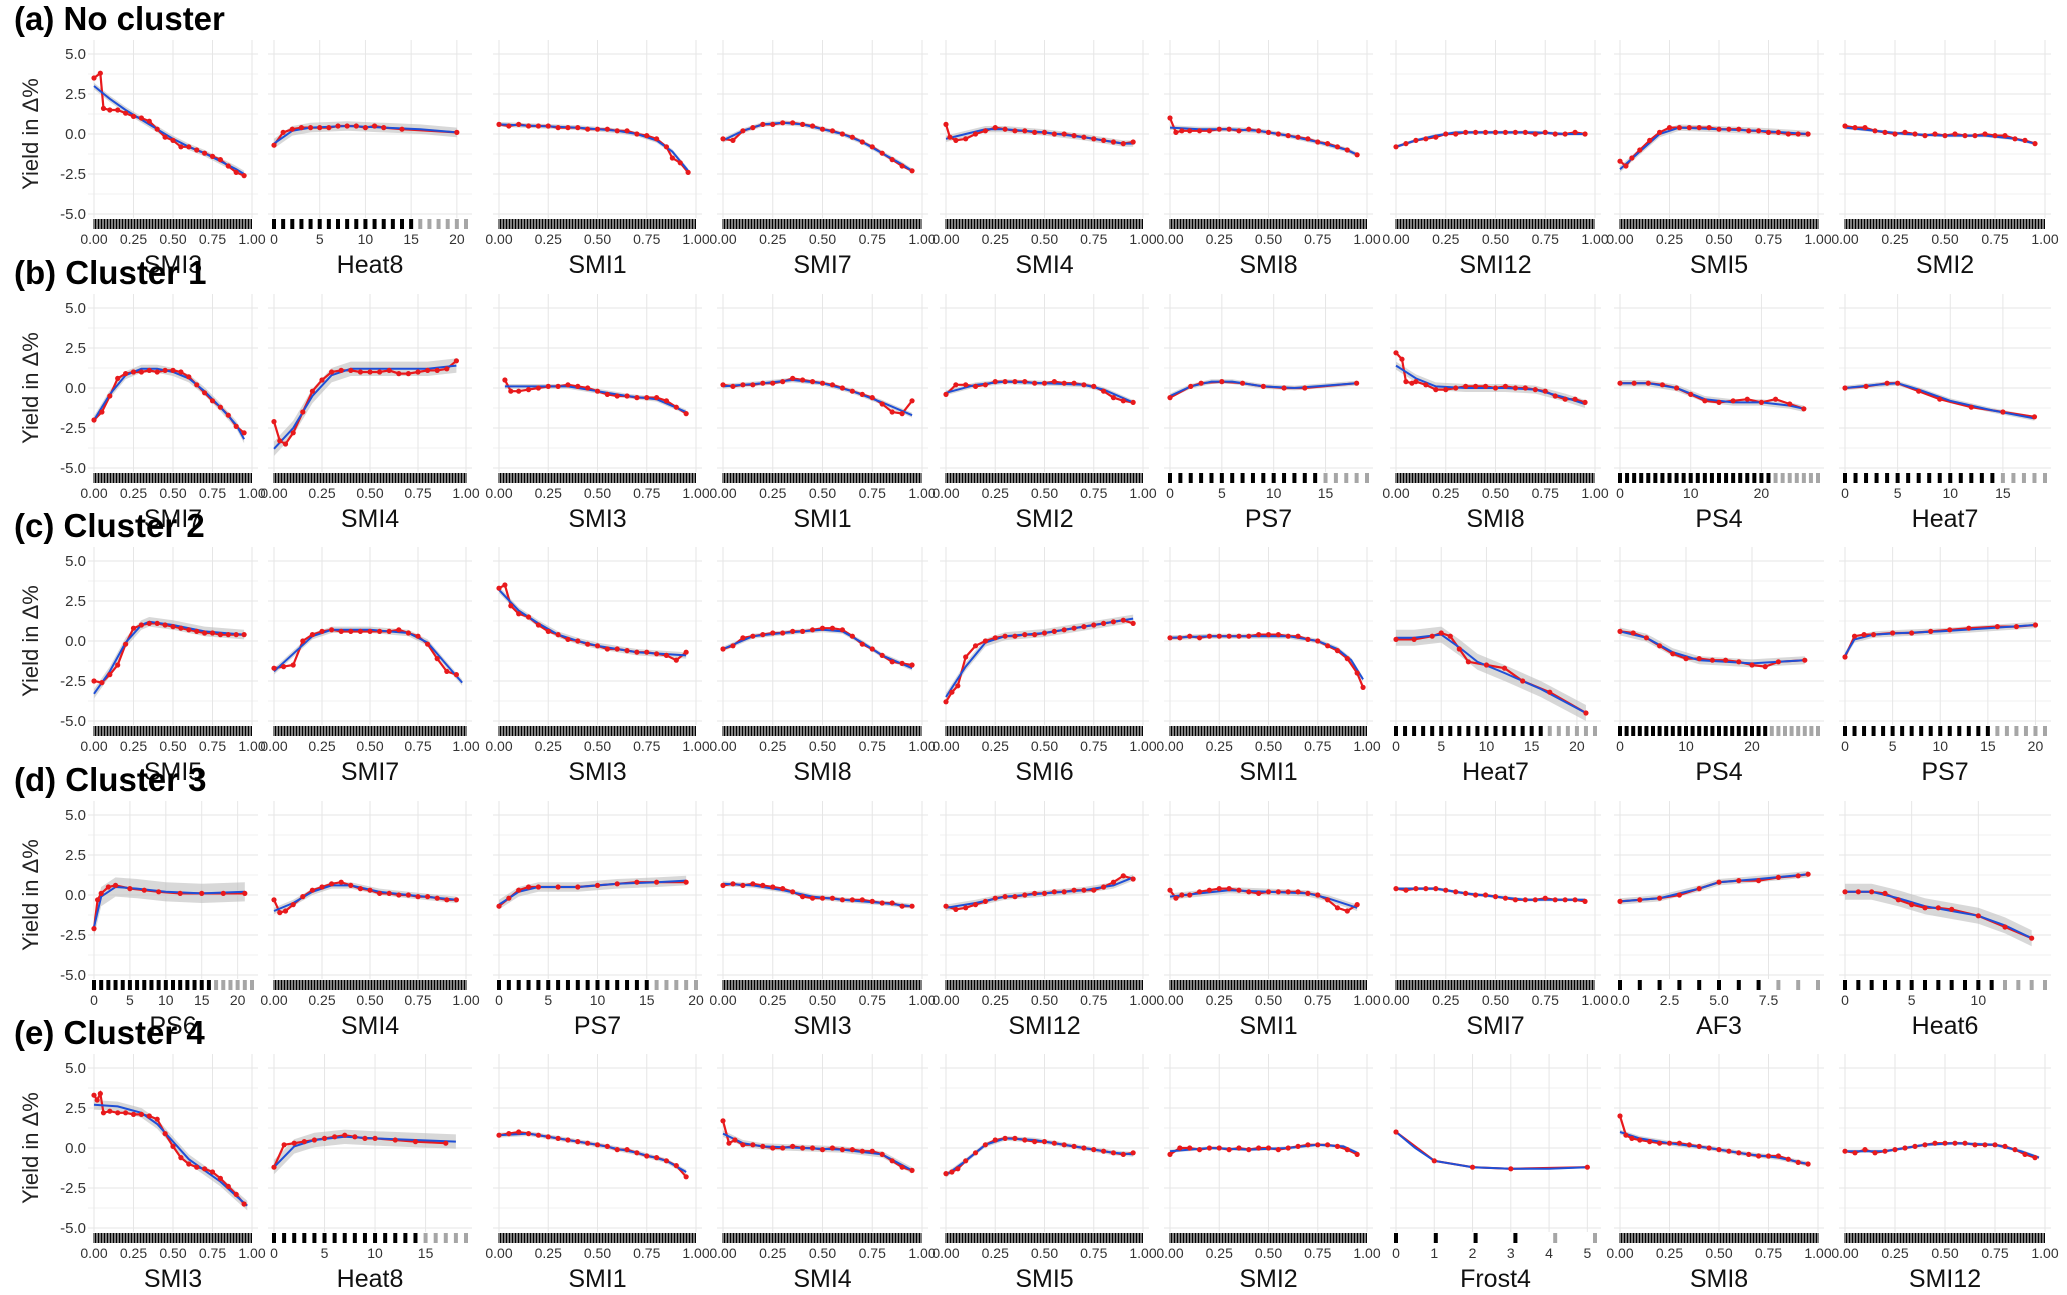 This screenshot has height=1295, width=2067. What do you see at coordinates (1317, 239) in the screenshot?
I see `x-tick-label: 0.75` at bounding box center [1317, 239].